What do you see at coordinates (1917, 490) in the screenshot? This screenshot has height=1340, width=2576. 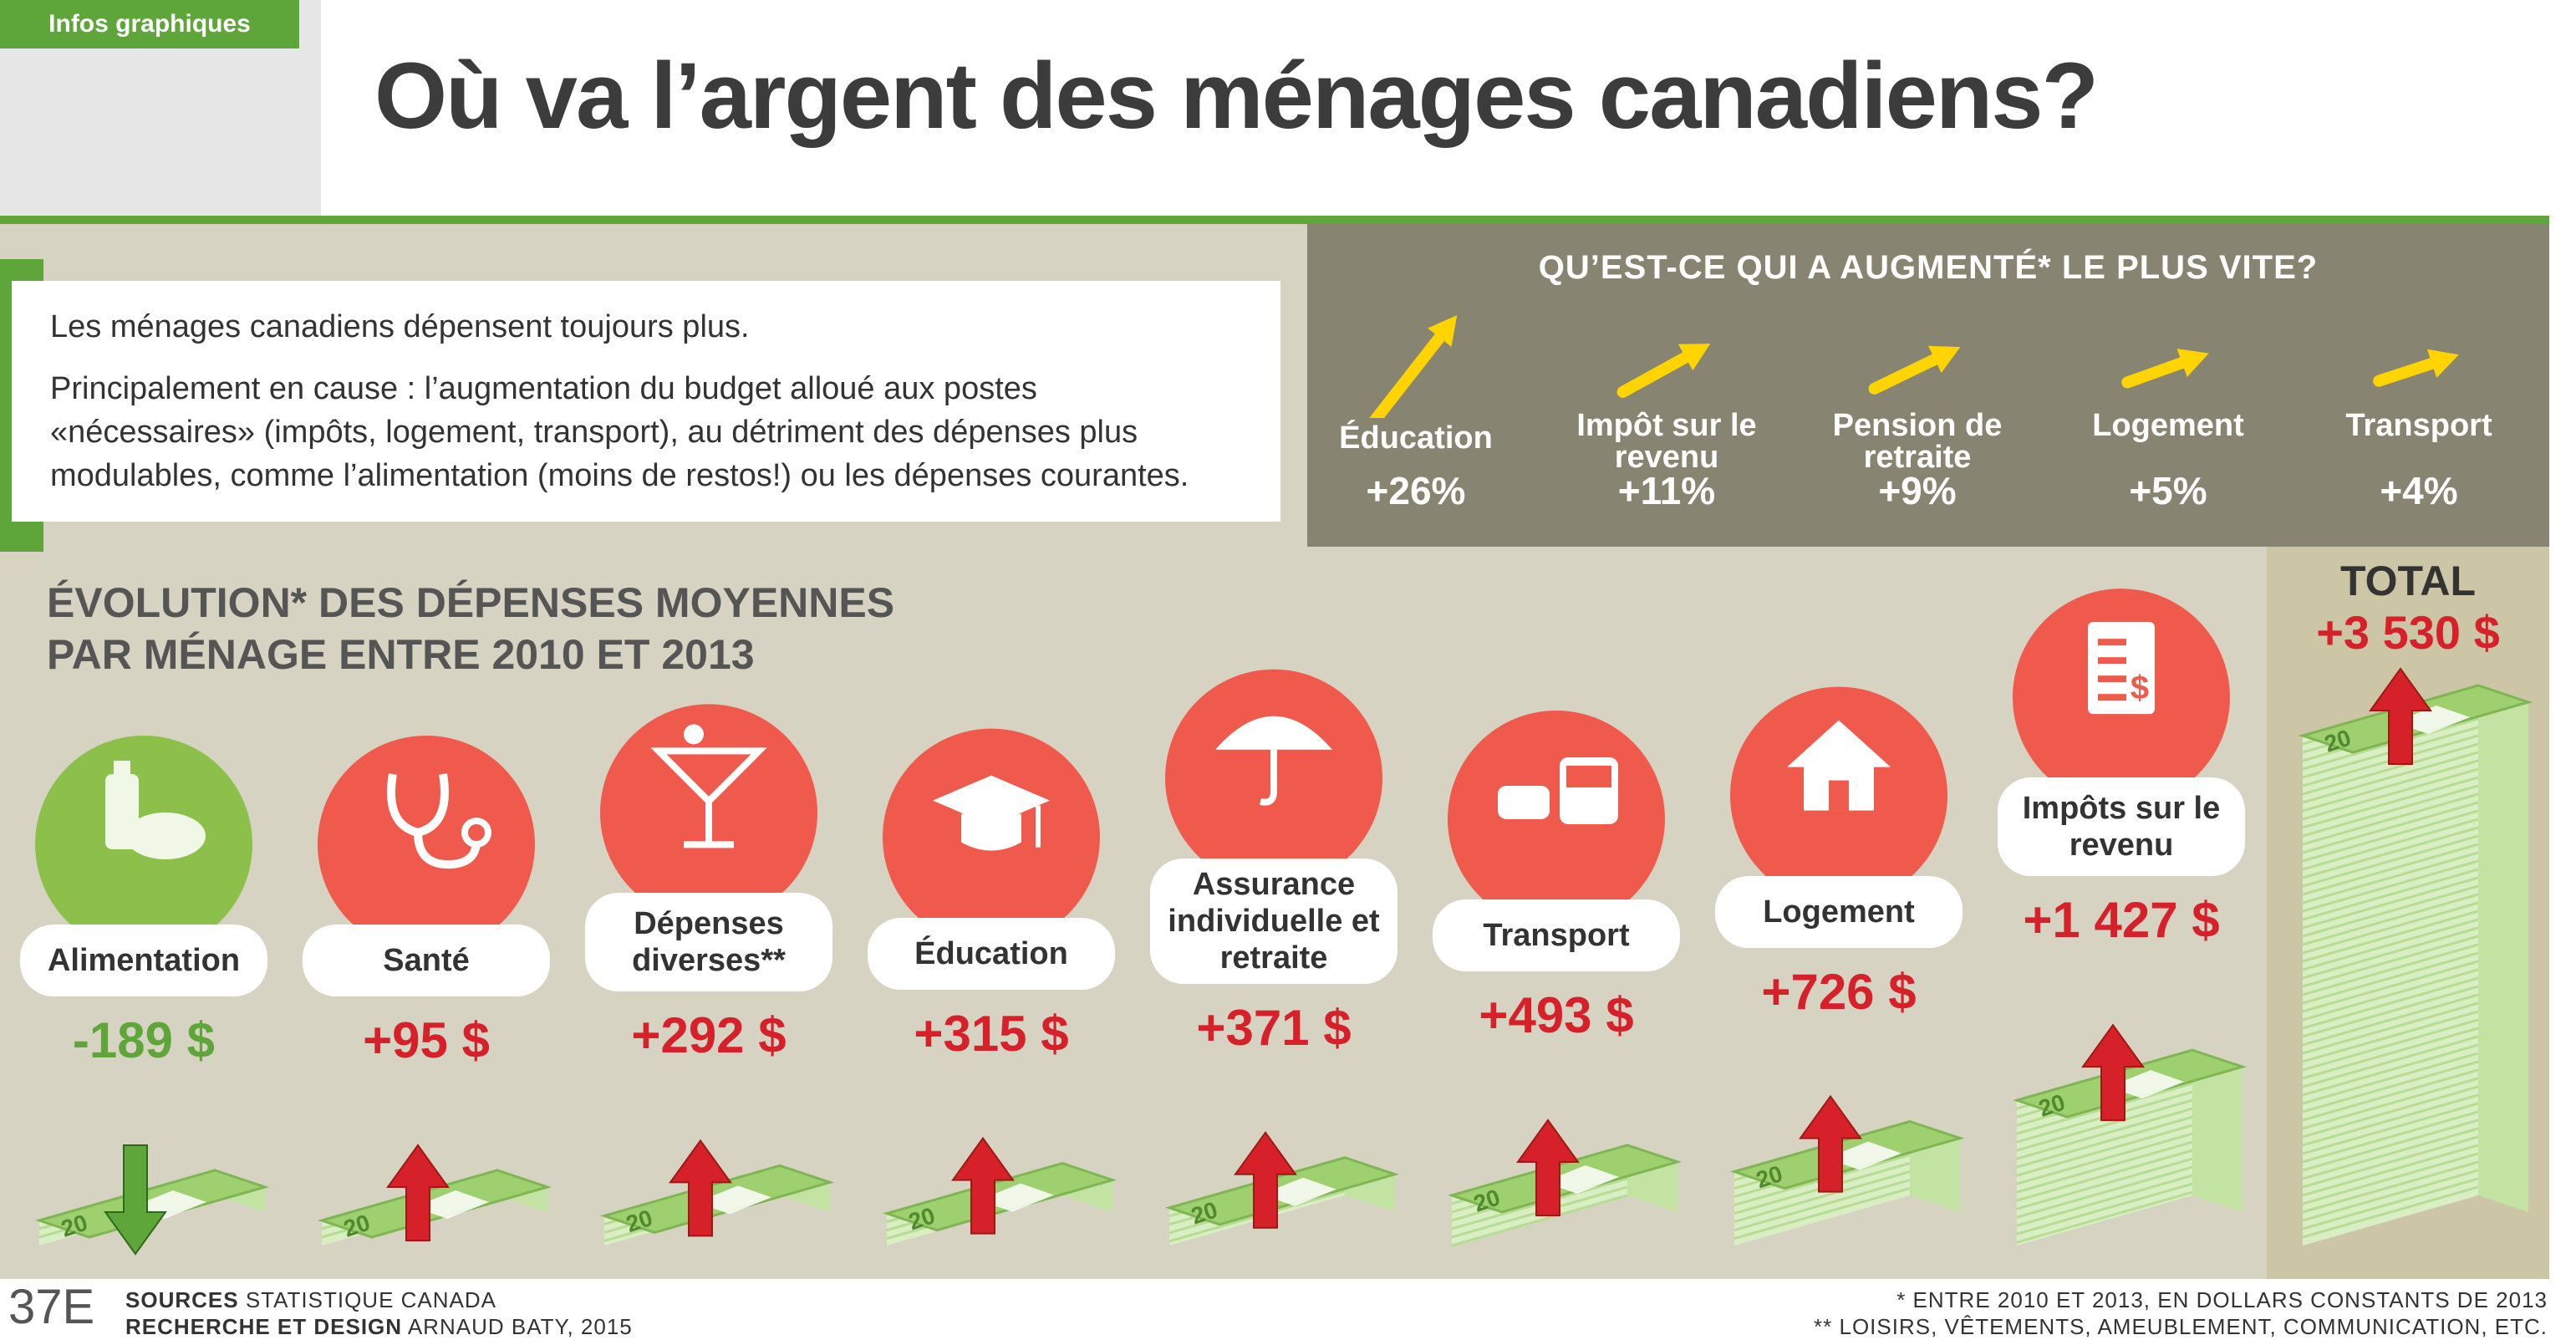 I see `growth-value: +9%` at bounding box center [1917, 490].